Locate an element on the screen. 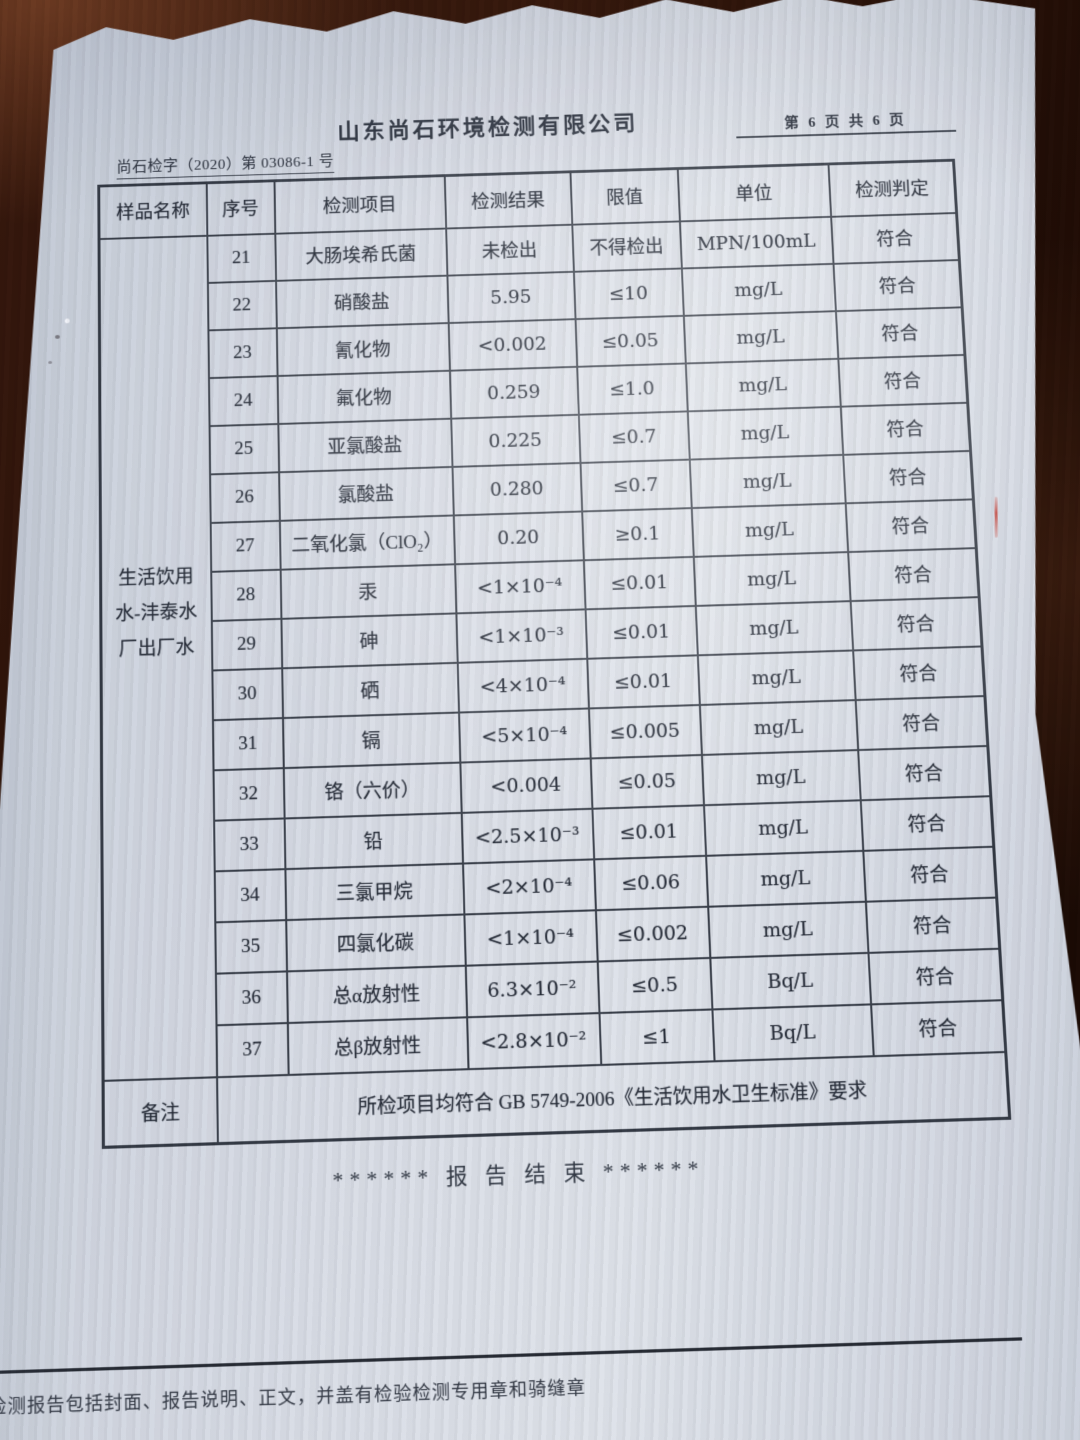 Image resolution: width=1080 pixels, height=1440 pixels. result-cell: 5.95 is located at coordinates (511, 296).